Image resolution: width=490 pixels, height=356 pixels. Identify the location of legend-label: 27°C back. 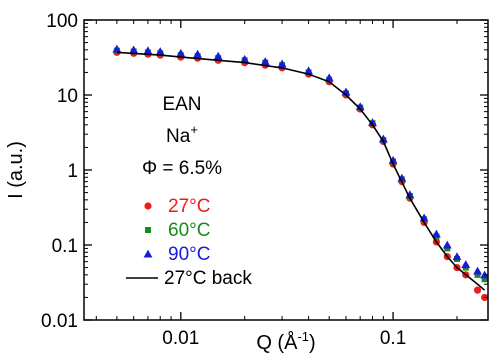
(208, 278).